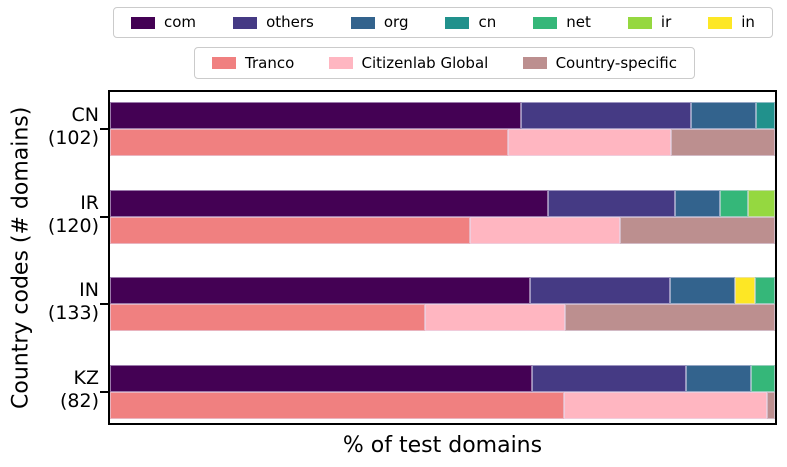 The height and width of the screenshot is (467, 787). What do you see at coordinates (379, 22) in the screenshot?
I see `legend-item-org: org` at bounding box center [379, 22].